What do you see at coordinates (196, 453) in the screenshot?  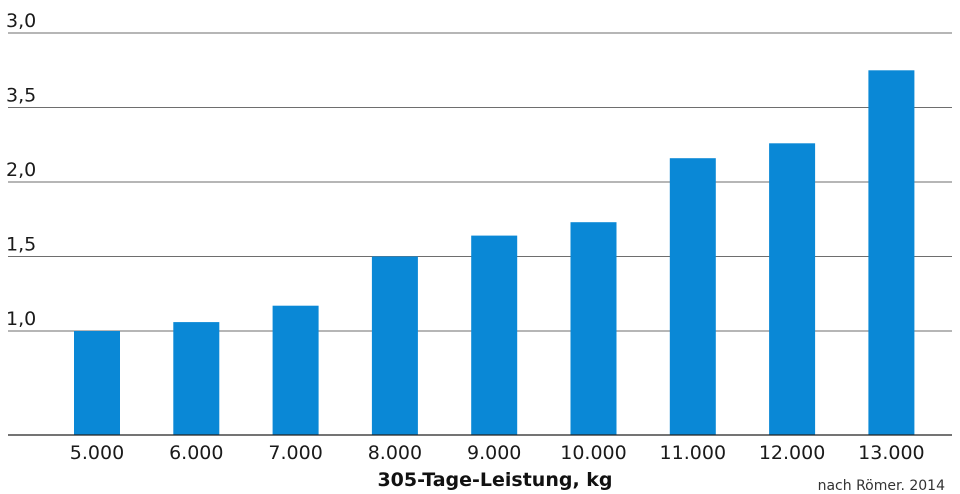 I see `x-tick-label: 6.000` at bounding box center [196, 453].